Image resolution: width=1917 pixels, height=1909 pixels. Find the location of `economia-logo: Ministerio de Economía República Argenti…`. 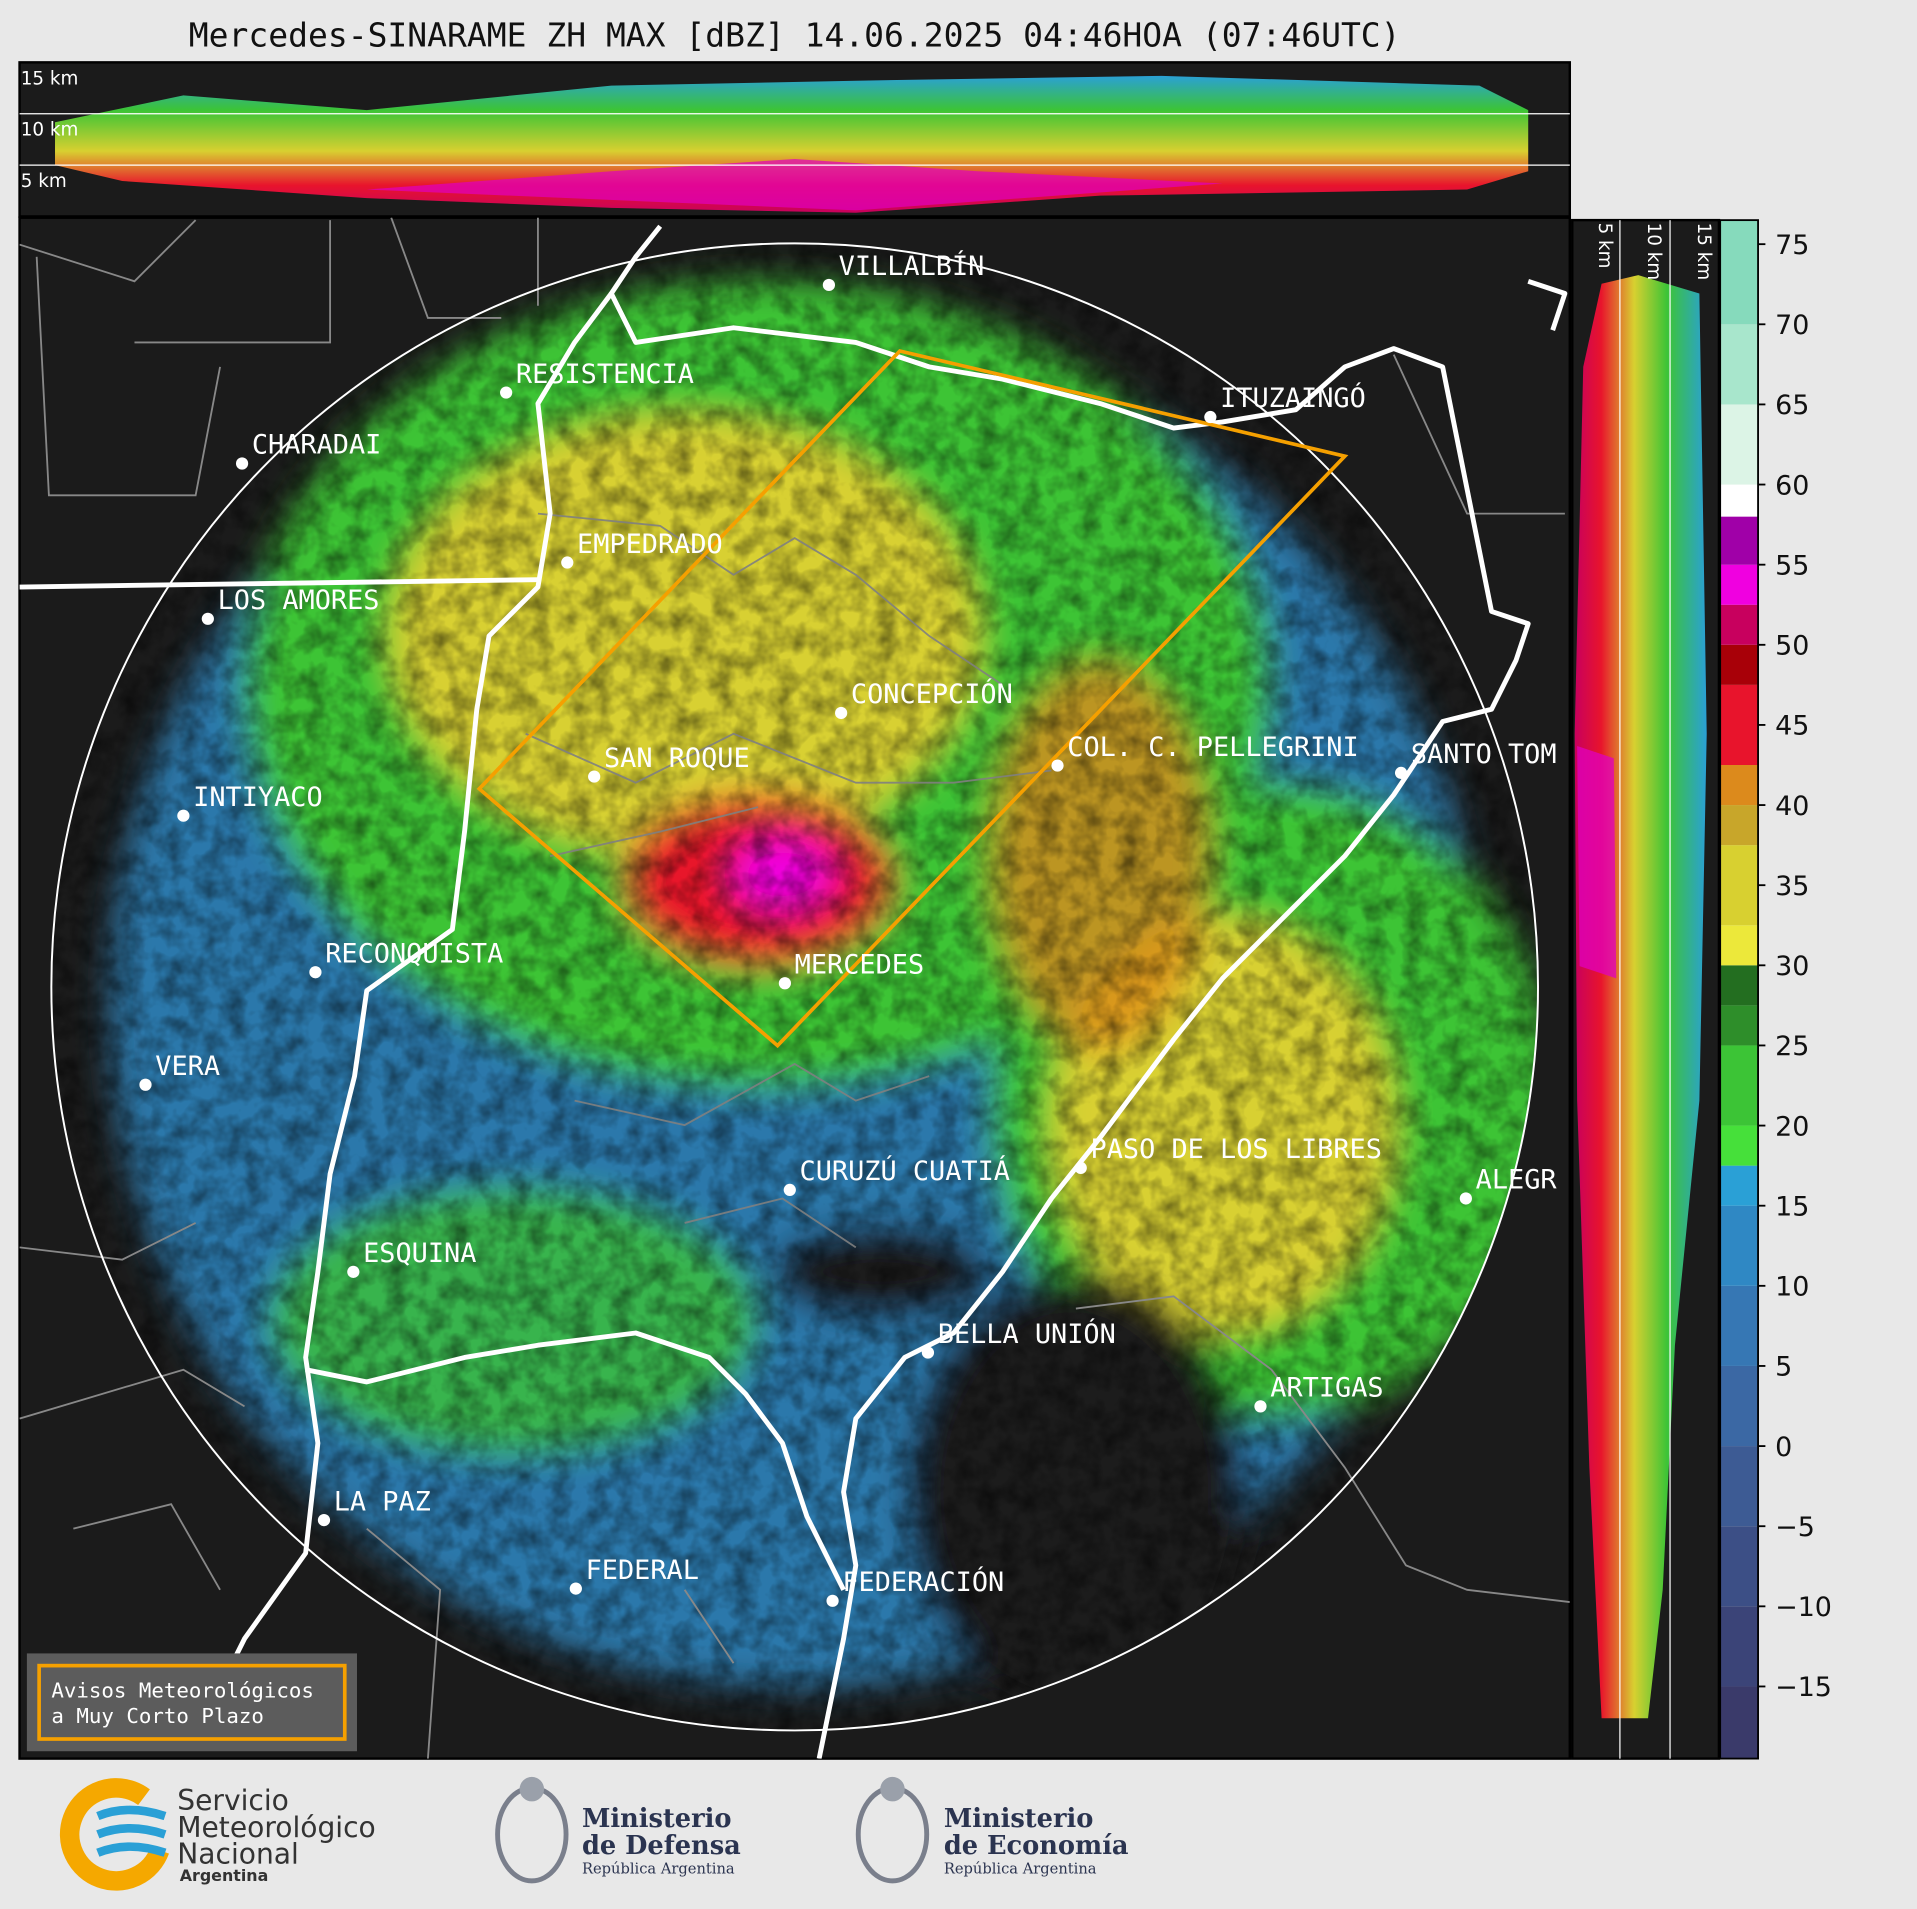

economia-logo: Ministerio de Economía República Argenti… is located at coordinates (992, 1830).